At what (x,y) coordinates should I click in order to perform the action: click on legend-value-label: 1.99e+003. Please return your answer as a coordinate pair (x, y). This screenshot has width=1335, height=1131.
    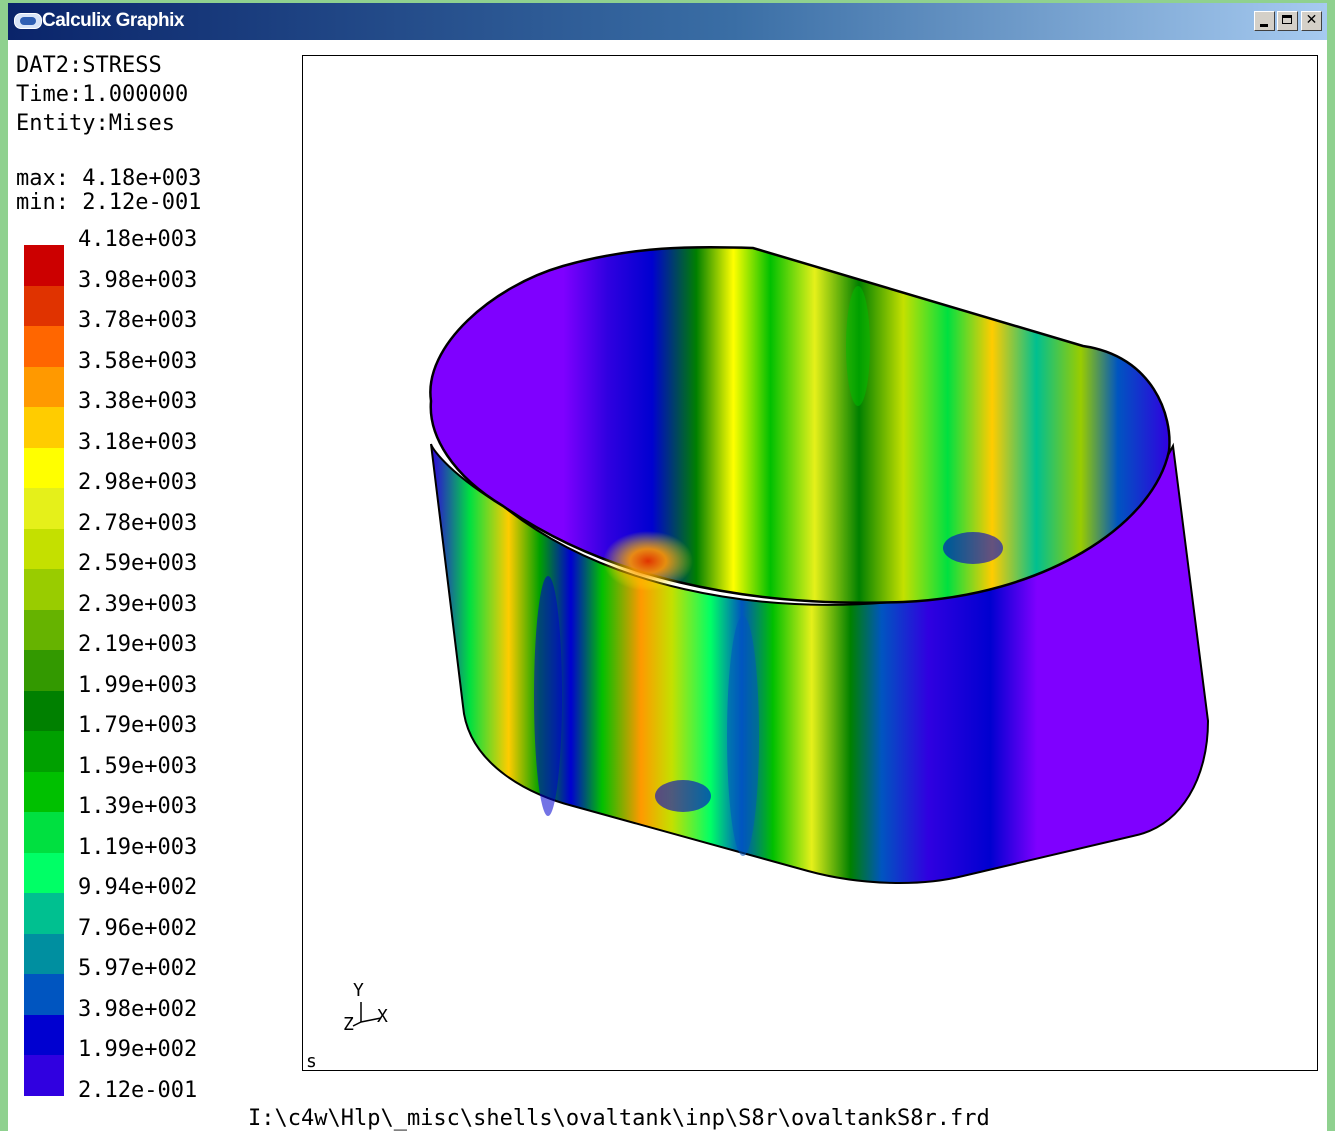
    Looking at the image, I should click on (138, 685).